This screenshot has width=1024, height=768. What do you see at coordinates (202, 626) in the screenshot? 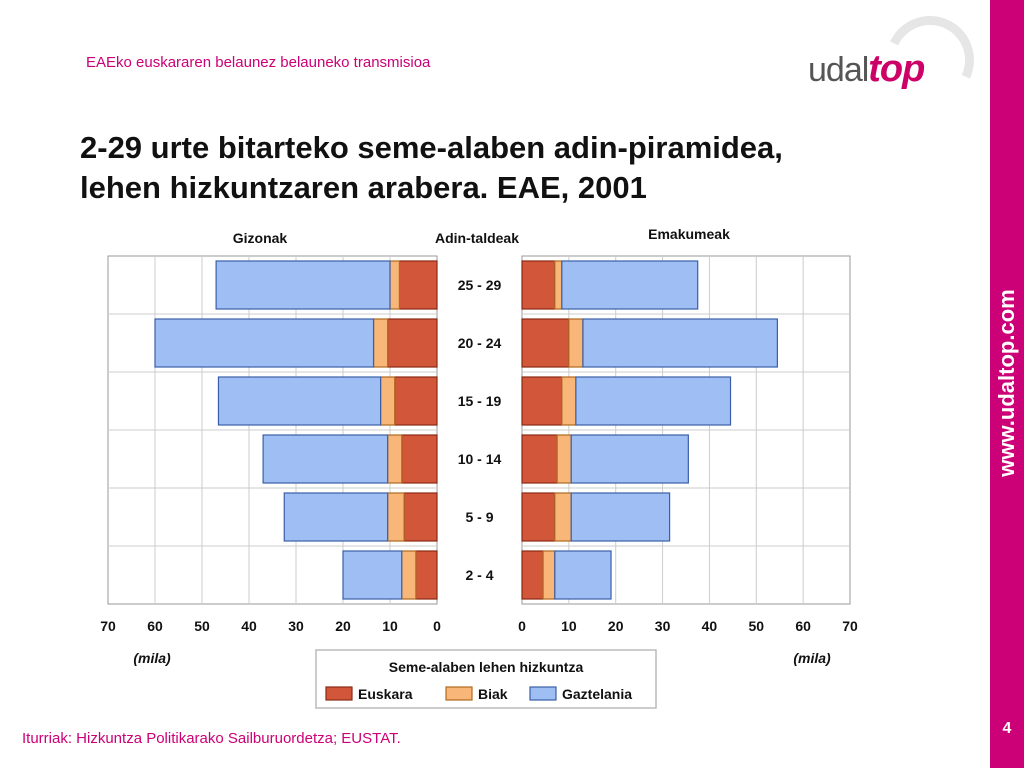
I see `x-tick-left: 50` at bounding box center [202, 626].